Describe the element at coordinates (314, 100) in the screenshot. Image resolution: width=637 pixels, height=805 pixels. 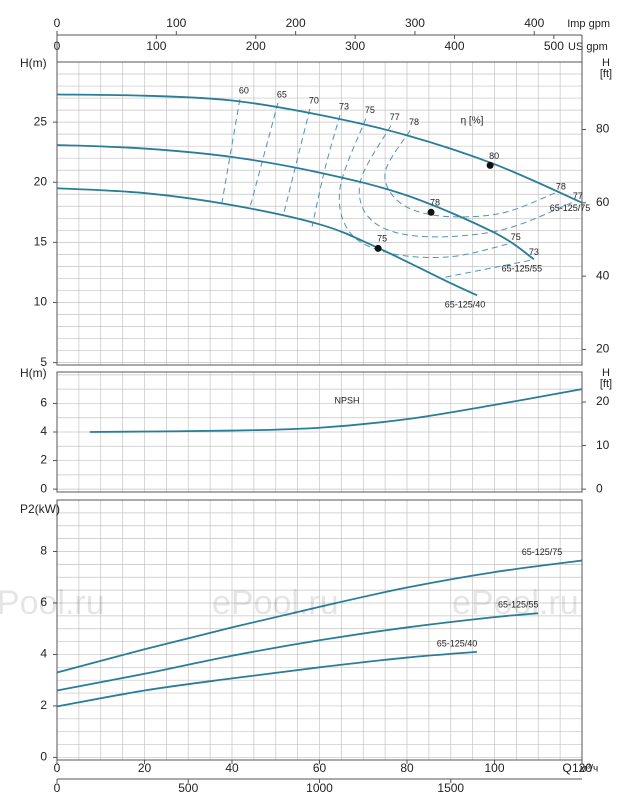
I see `efficiency-label: 70` at that location.